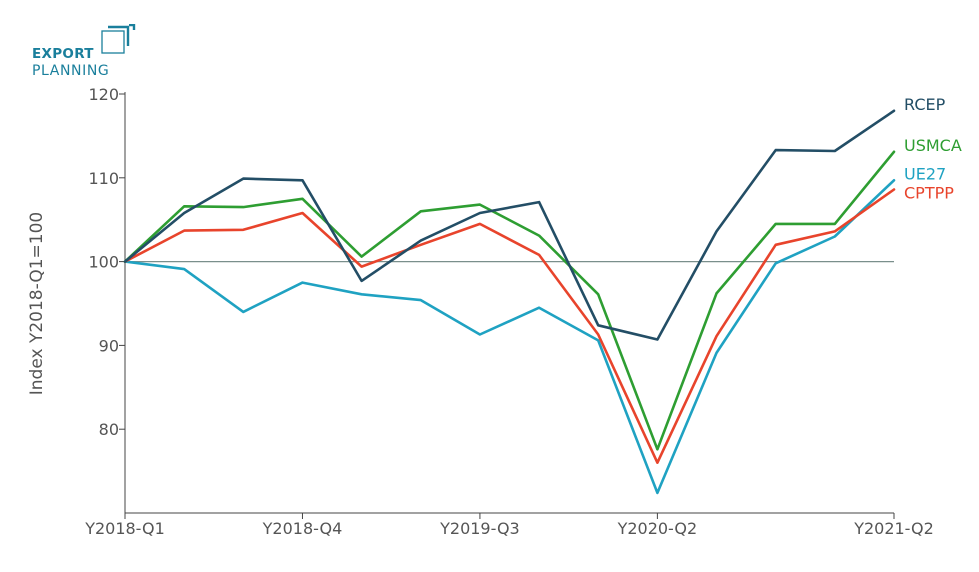 The width and height of the screenshot is (979, 572). Describe the element at coordinates (37, 304) in the screenshot. I see `y-axis-title: Index Y2018-Q1=100` at that location.